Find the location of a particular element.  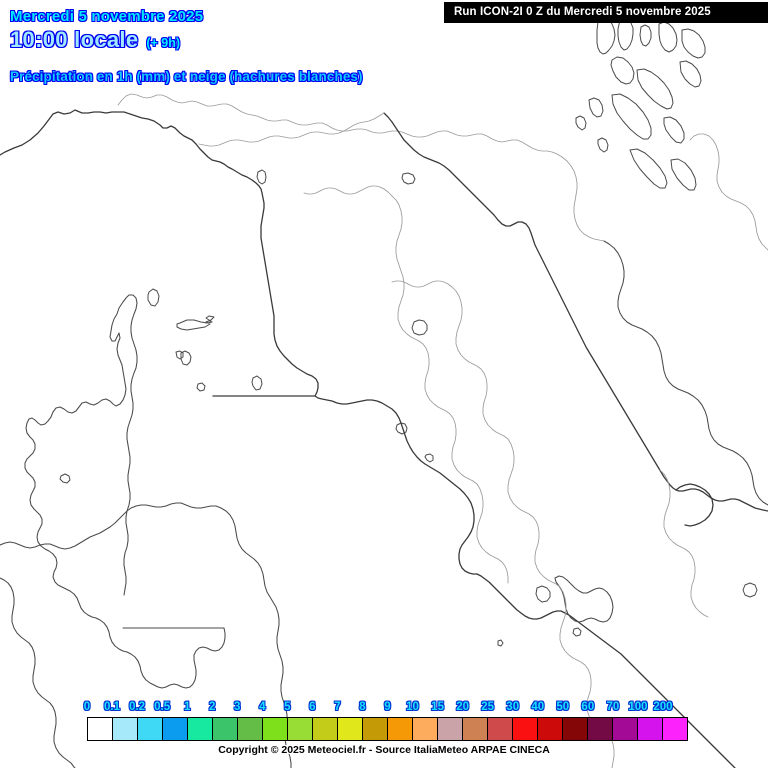

legend-tick-label: 1 is located at coordinates (187, 707).